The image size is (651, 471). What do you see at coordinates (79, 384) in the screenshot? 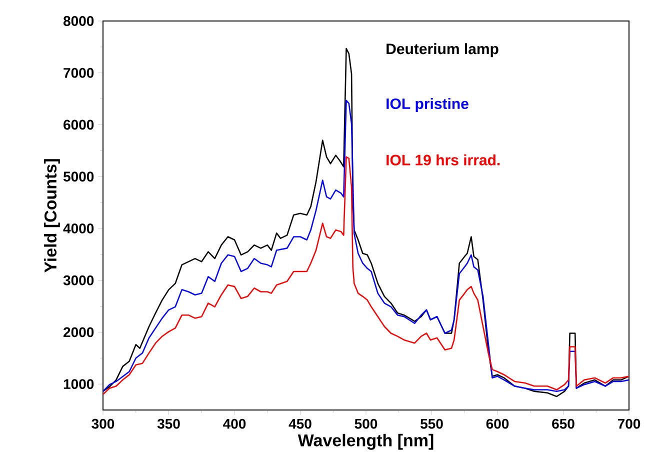
I see `y-tick-label: 1000` at bounding box center [79, 384].